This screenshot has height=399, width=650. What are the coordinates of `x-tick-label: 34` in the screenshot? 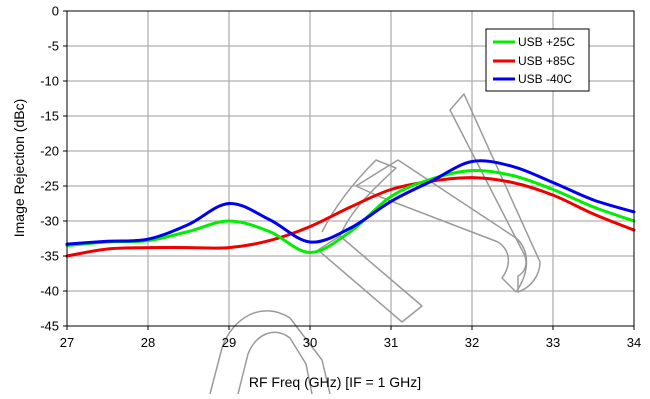 It's located at (634, 342).